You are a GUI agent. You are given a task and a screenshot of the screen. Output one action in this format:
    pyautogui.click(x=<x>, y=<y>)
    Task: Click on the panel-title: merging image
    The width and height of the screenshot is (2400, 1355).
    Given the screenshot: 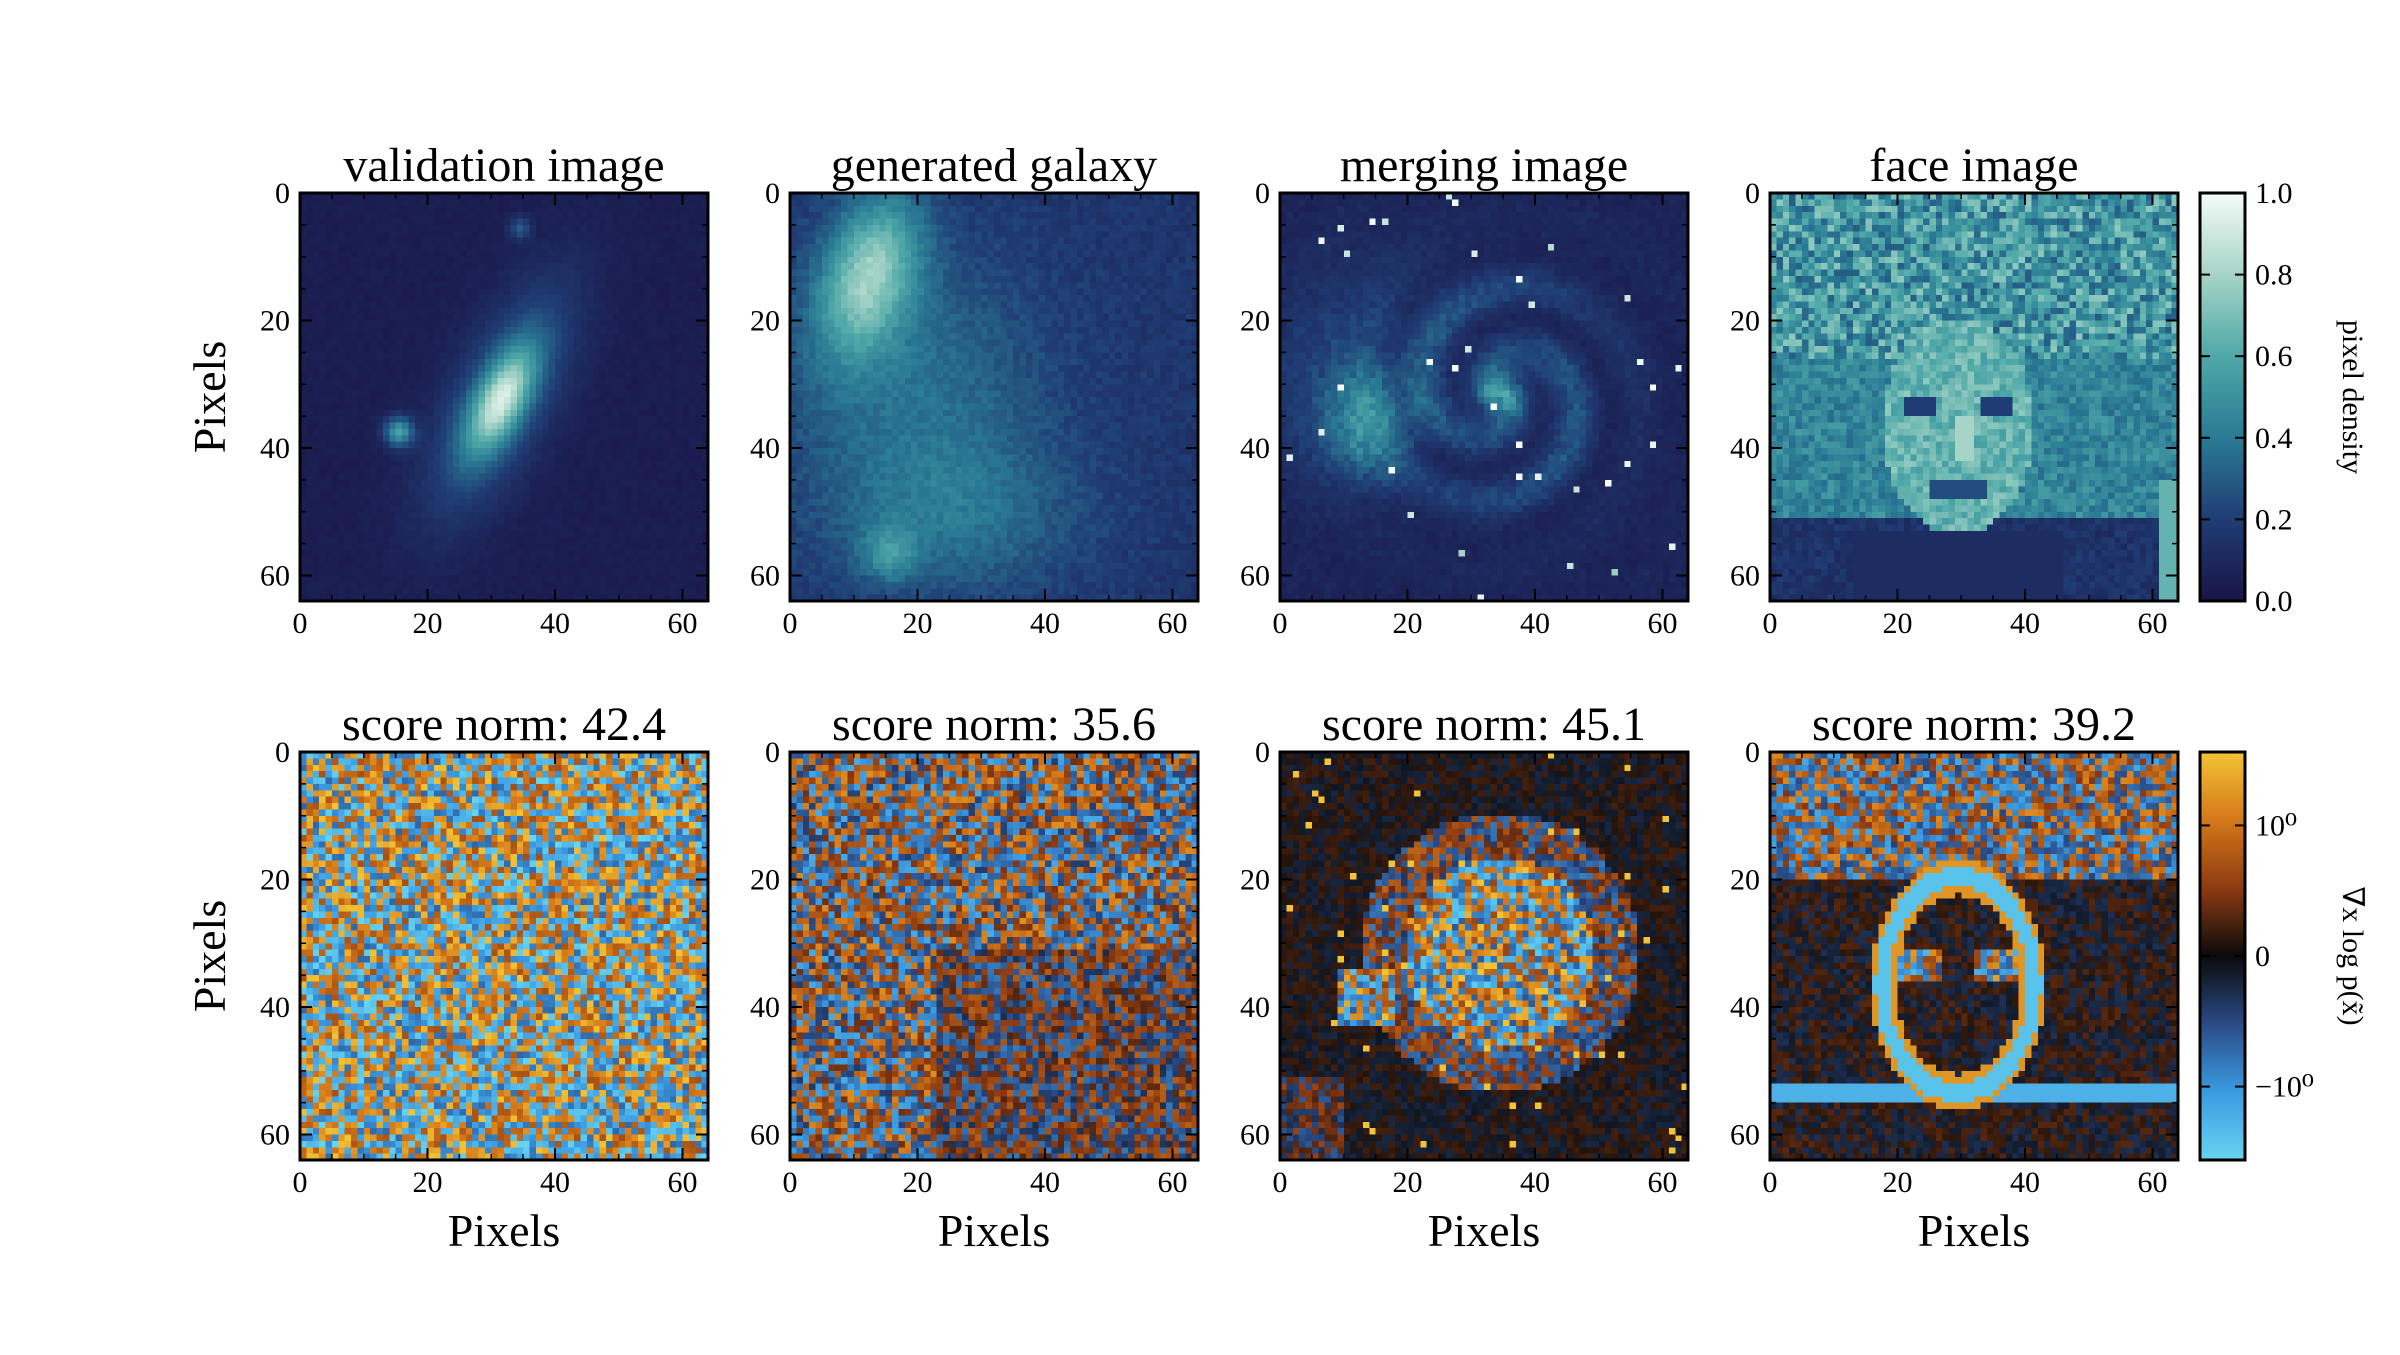 What is the action you would take?
    pyautogui.click(x=1484, y=165)
    